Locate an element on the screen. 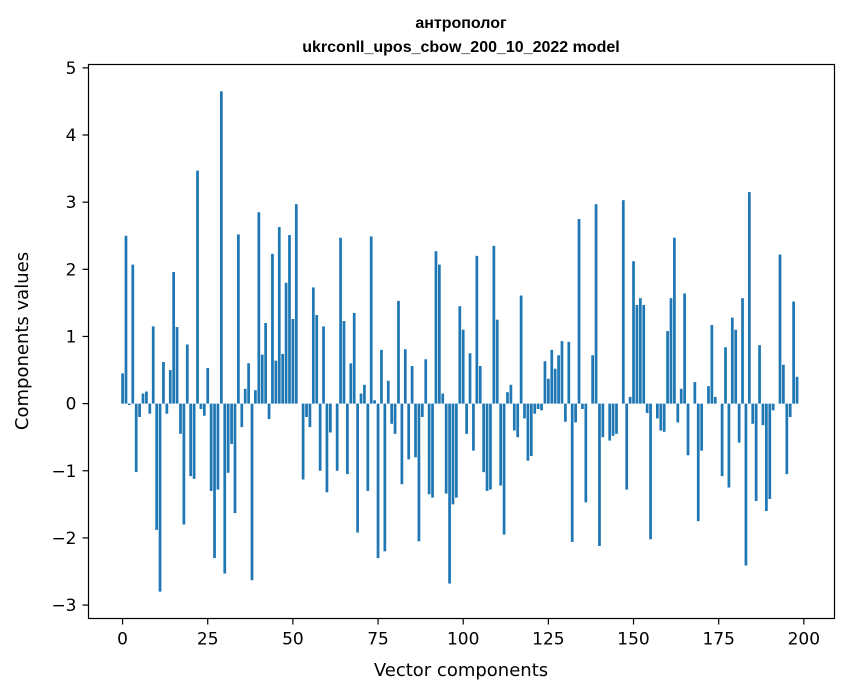 The image size is (847, 696). x-tick-label: 25 is located at coordinates (208, 640).